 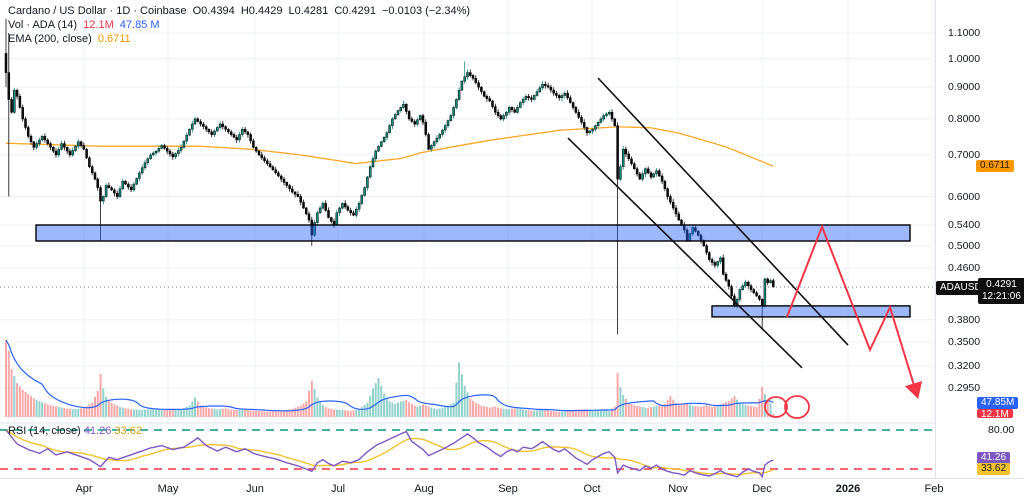 What do you see at coordinates (261, 11) in the screenshot?
I see `ohlc-high: H0.4429` at bounding box center [261, 11].